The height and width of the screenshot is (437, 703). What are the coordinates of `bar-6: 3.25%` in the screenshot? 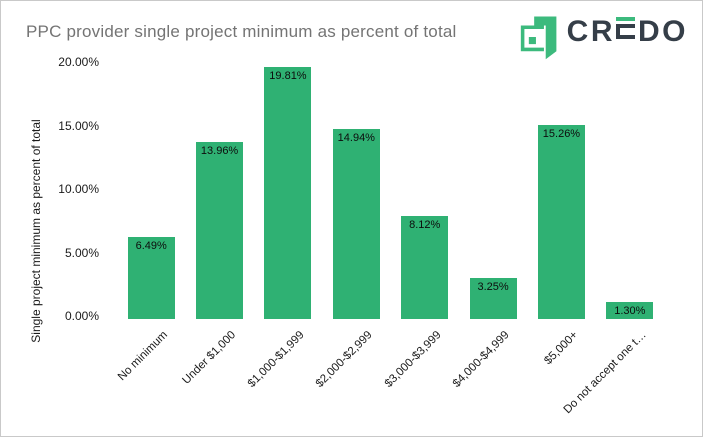 It's located at (493, 298).